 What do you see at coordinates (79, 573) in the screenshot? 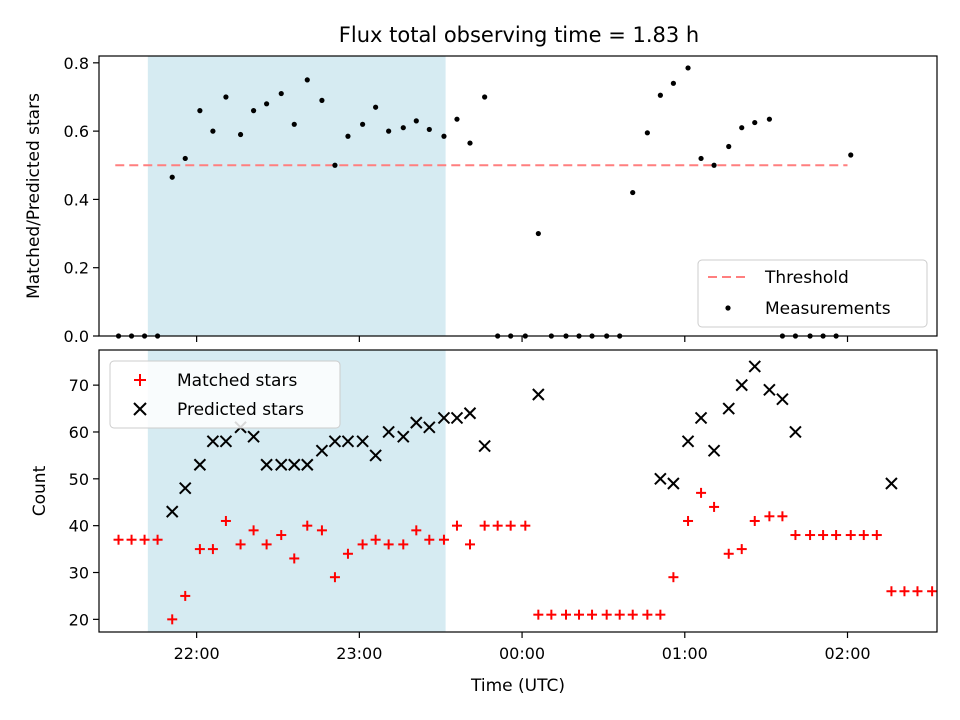
I see `bottom-ytick-label: 30` at bounding box center [79, 573].